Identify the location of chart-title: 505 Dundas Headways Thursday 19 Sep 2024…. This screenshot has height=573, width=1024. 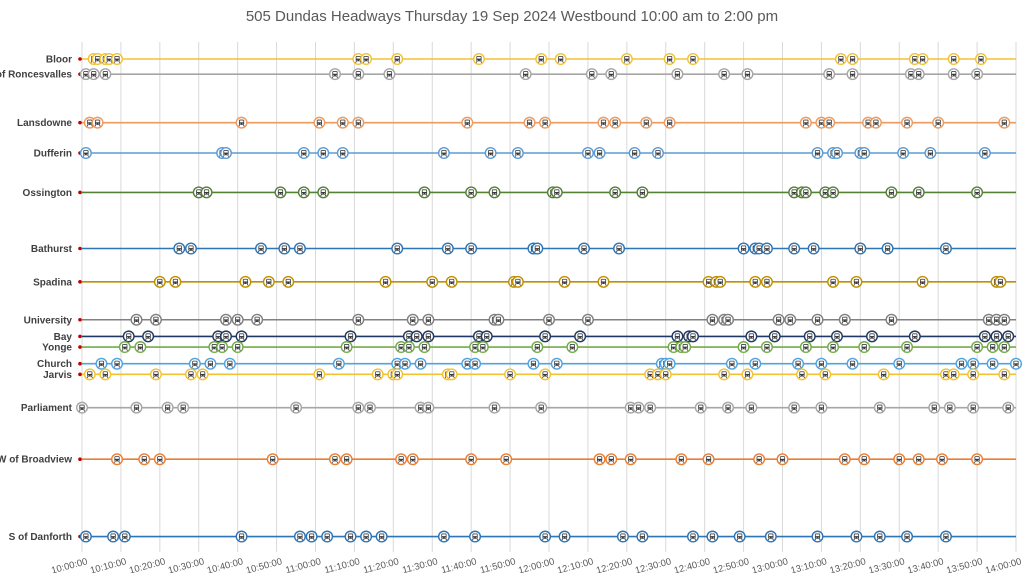
(512, 16).